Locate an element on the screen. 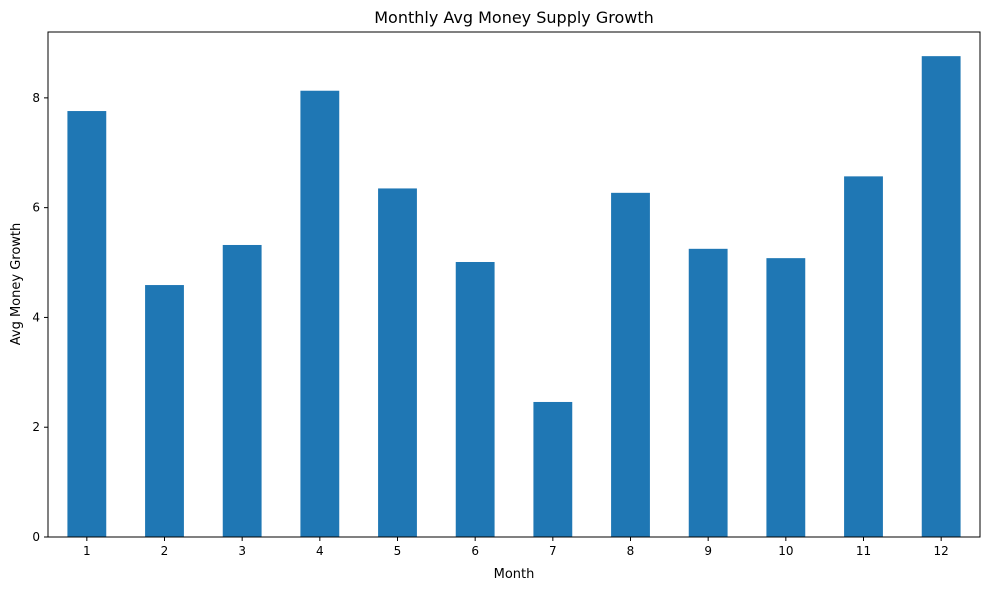  x-tick-label: 9 is located at coordinates (708, 551).